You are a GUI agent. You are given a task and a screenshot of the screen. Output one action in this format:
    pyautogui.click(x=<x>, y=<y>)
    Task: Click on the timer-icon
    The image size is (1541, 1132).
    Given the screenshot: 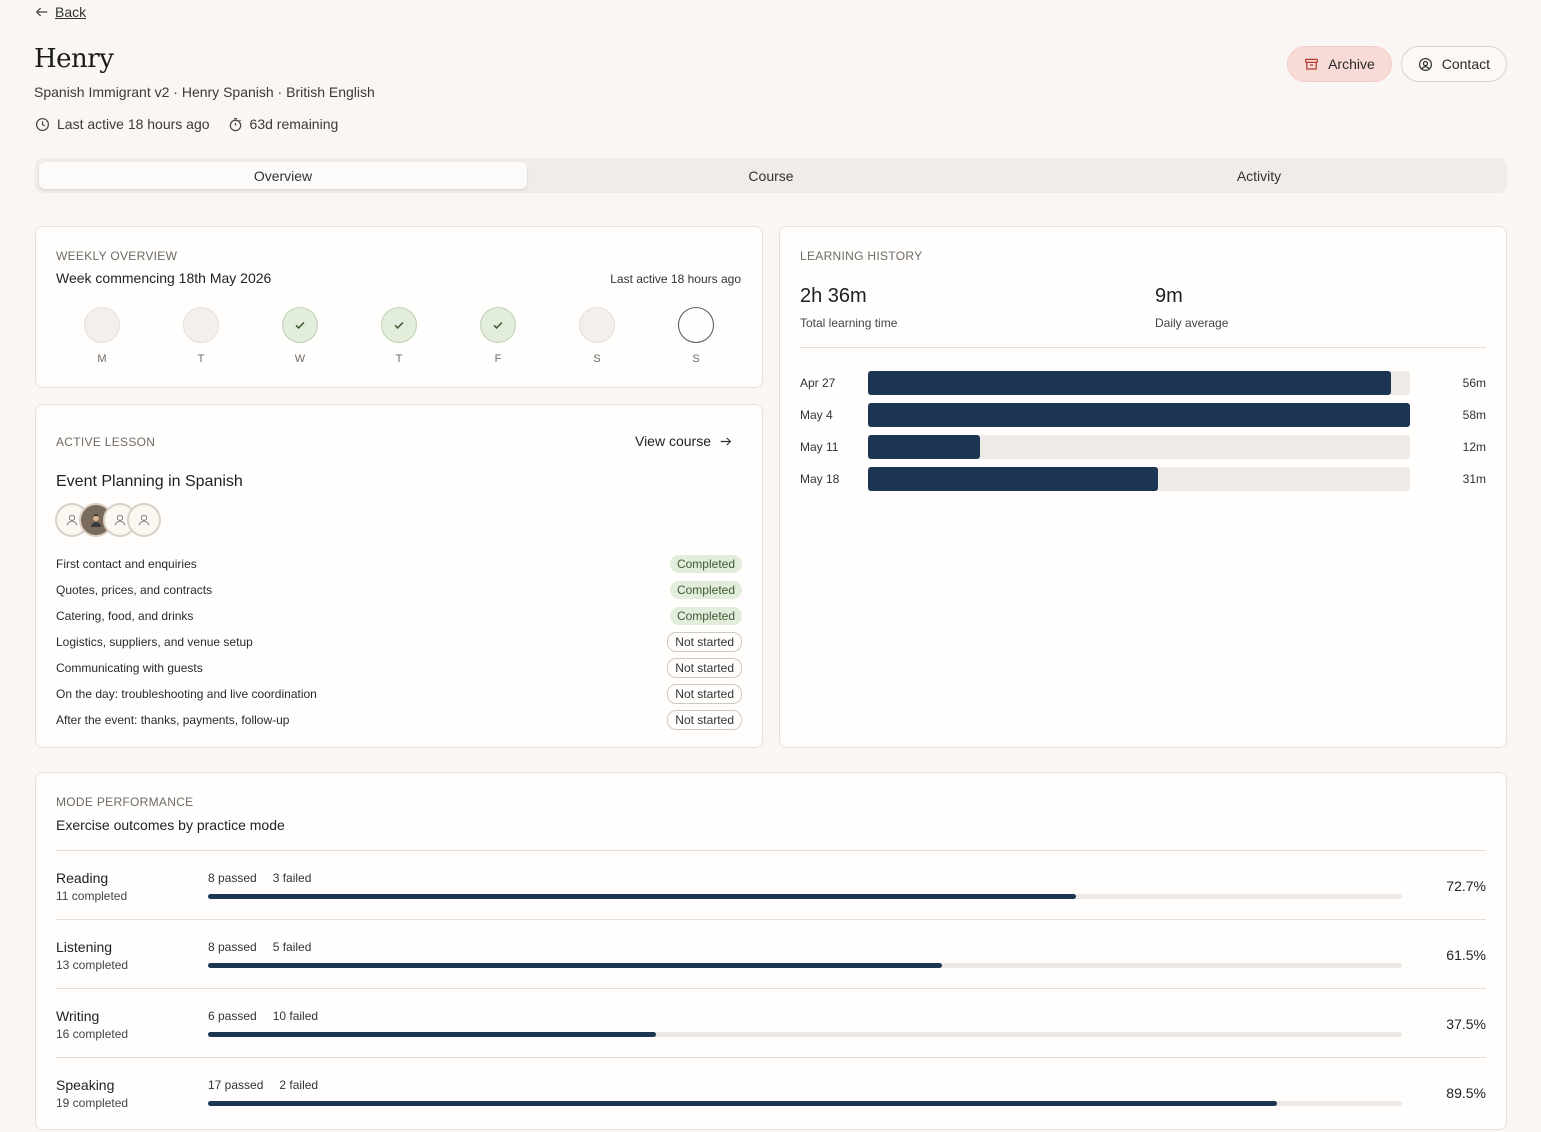 What is the action you would take?
    pyautogui.click(x=235, y=124)
    